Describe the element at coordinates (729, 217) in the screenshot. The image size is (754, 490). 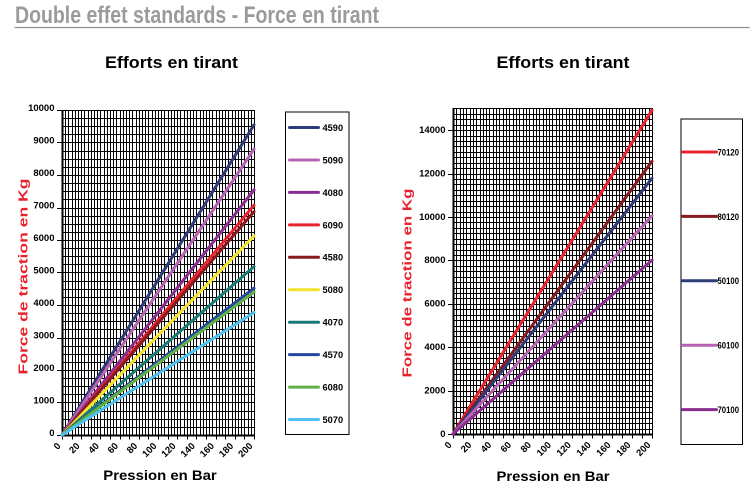
I see `svg-text: 80120` at that location.